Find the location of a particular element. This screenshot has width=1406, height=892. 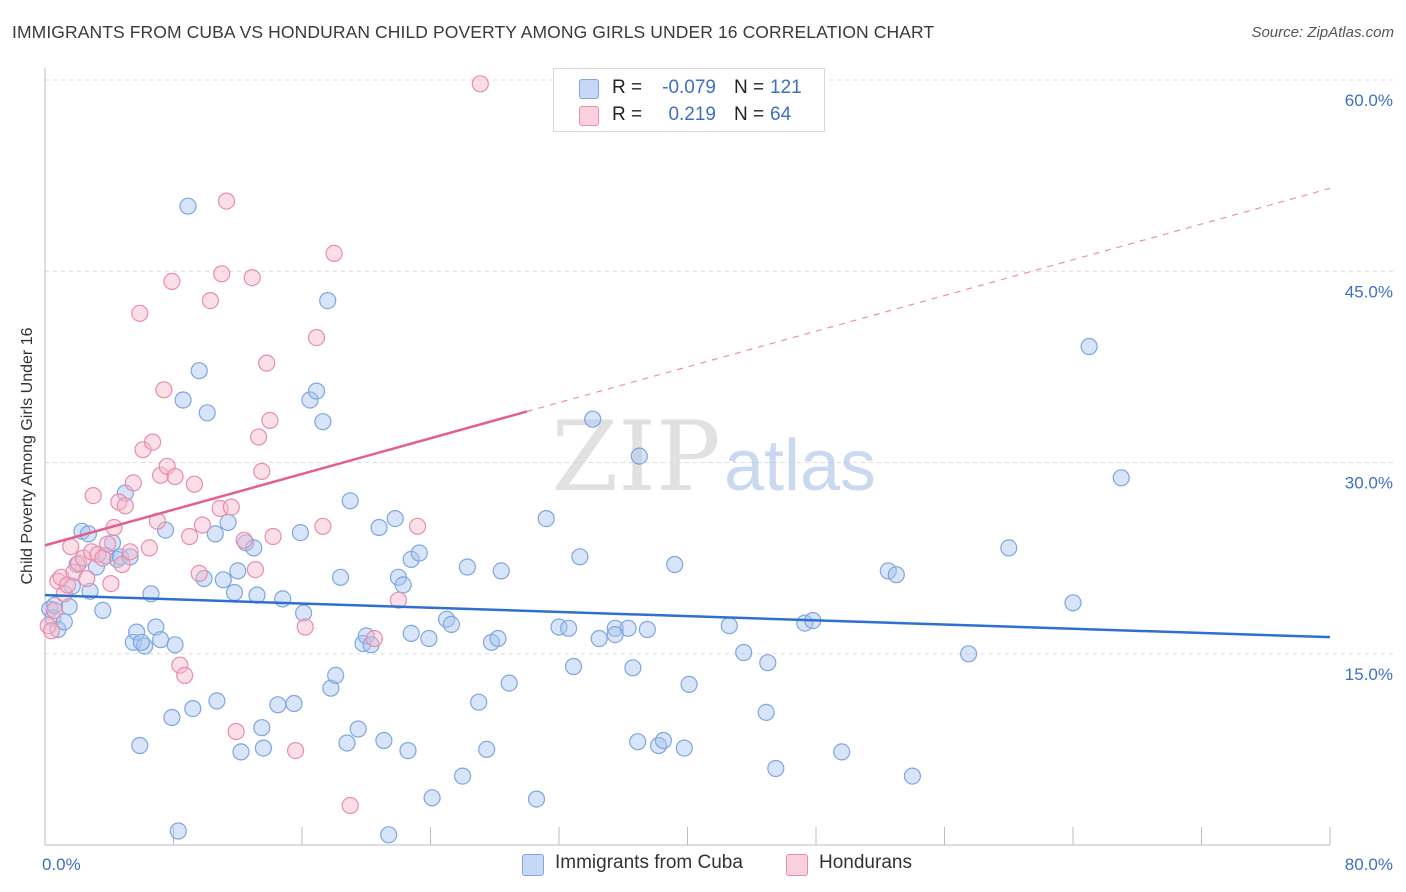

x-tick-label-max: 80.0% is located at coordinates (1369, 864).